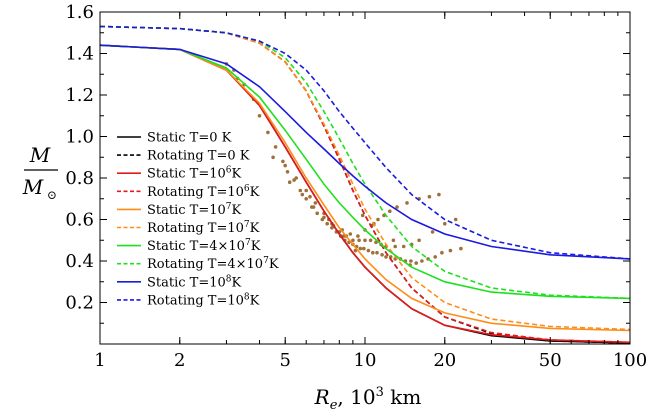  What do you see at coordinates (99, 360) in the screenshot?
I see `x-tick-label: 1` at bounding box center [99, 360].